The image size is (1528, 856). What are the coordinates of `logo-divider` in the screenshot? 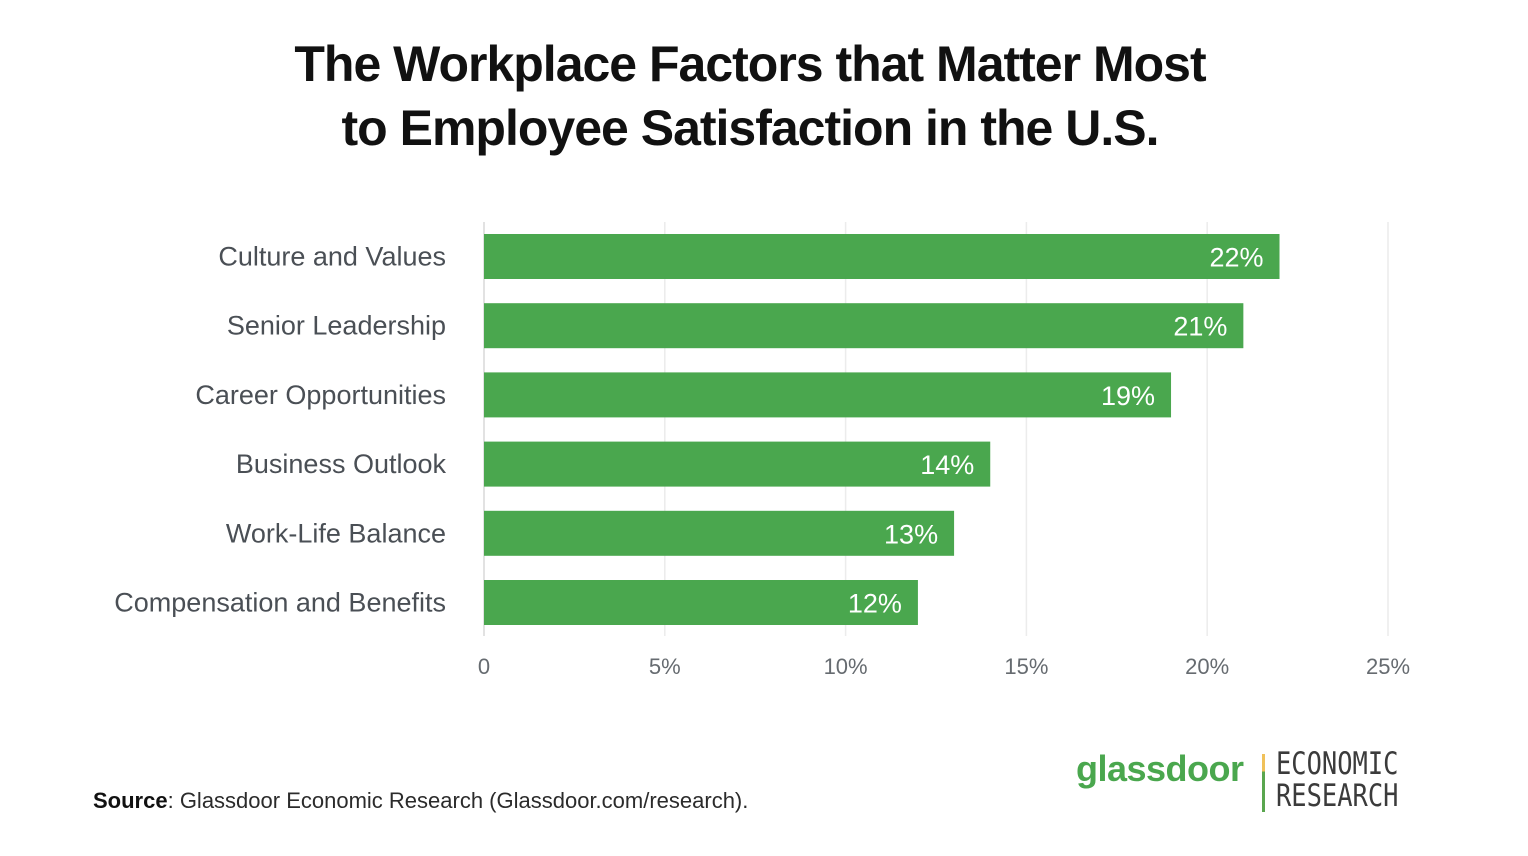 It's located at (1263, 783).